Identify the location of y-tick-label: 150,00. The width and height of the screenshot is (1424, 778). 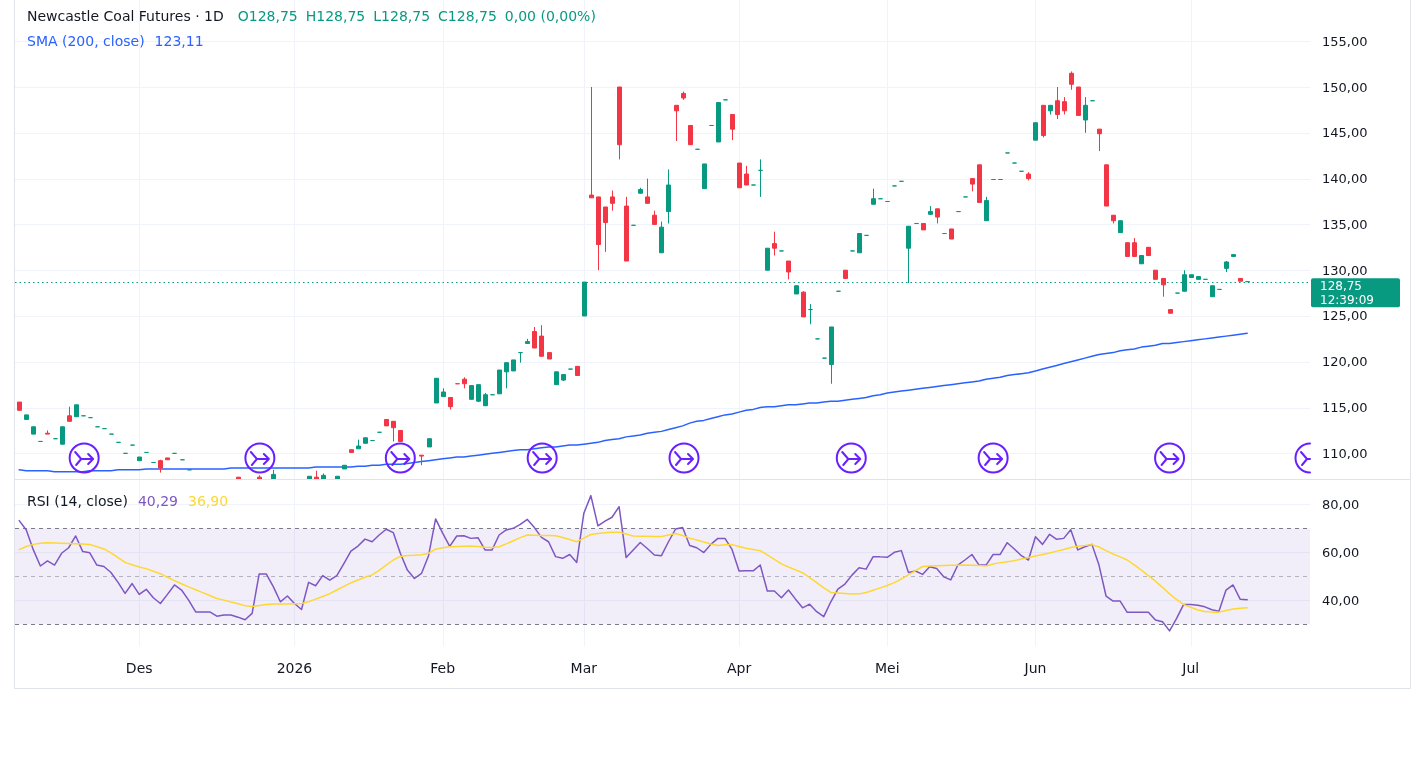
(1345, 87).